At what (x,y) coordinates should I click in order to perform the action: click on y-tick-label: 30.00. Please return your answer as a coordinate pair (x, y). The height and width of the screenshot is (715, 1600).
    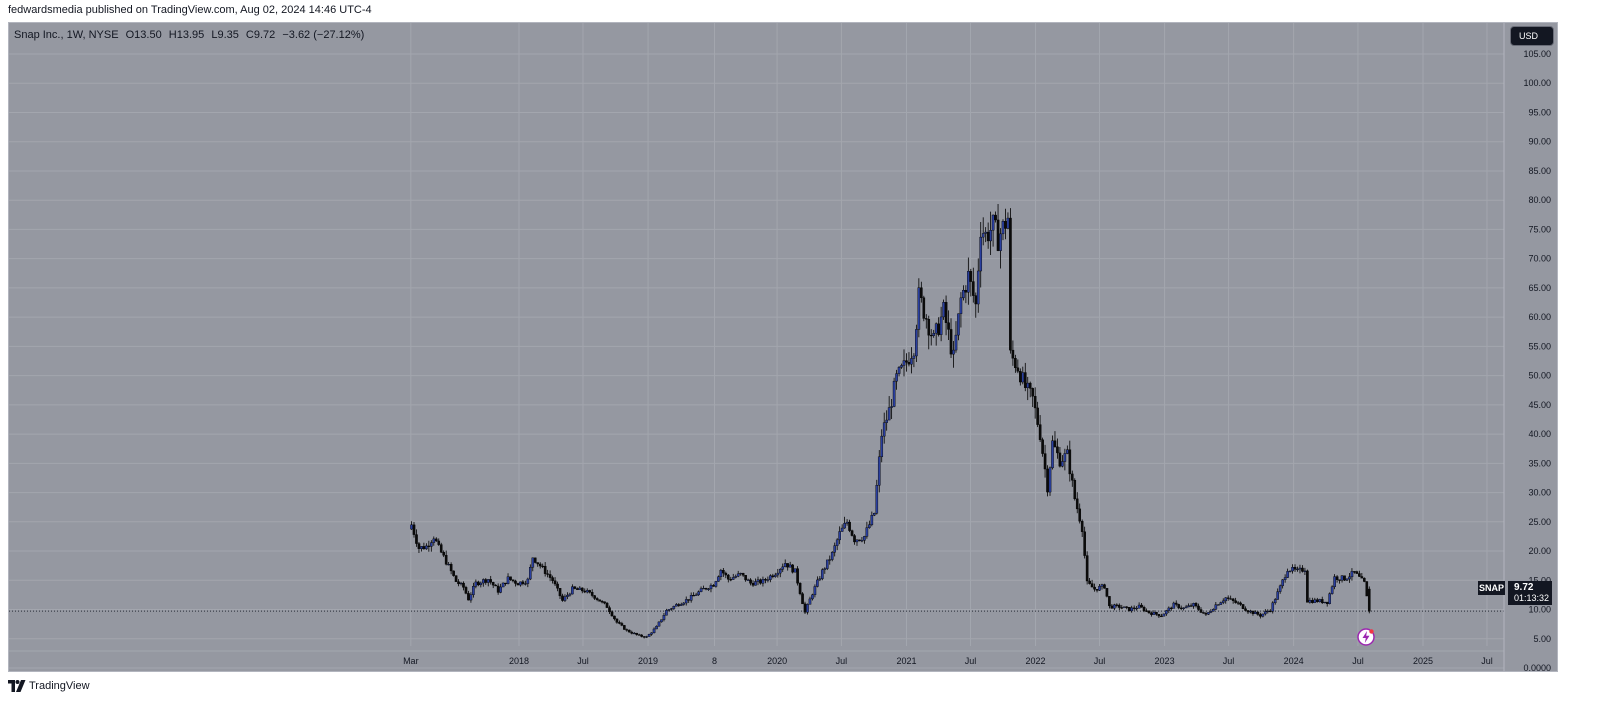
    Looking at the image, I should click on (1539, 493).